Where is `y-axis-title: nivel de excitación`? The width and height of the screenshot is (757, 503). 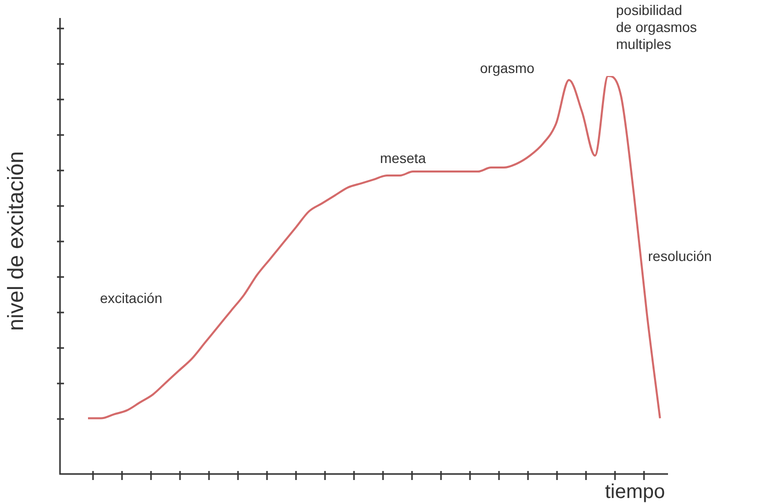
y-axis-title: nivel de excitación is located at coordinates (16, 241).